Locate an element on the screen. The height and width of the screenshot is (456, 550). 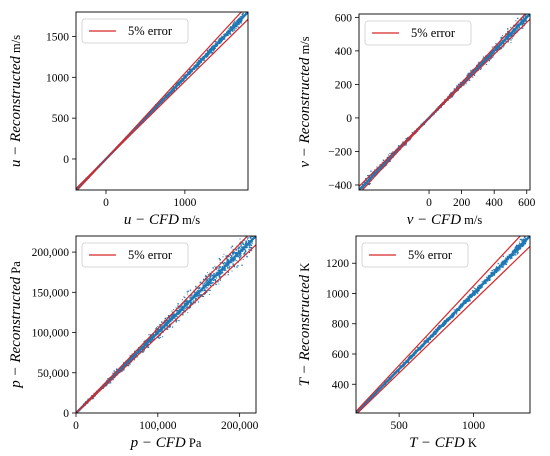
y-tick-label: 200 is located at coordinates (344, 85).